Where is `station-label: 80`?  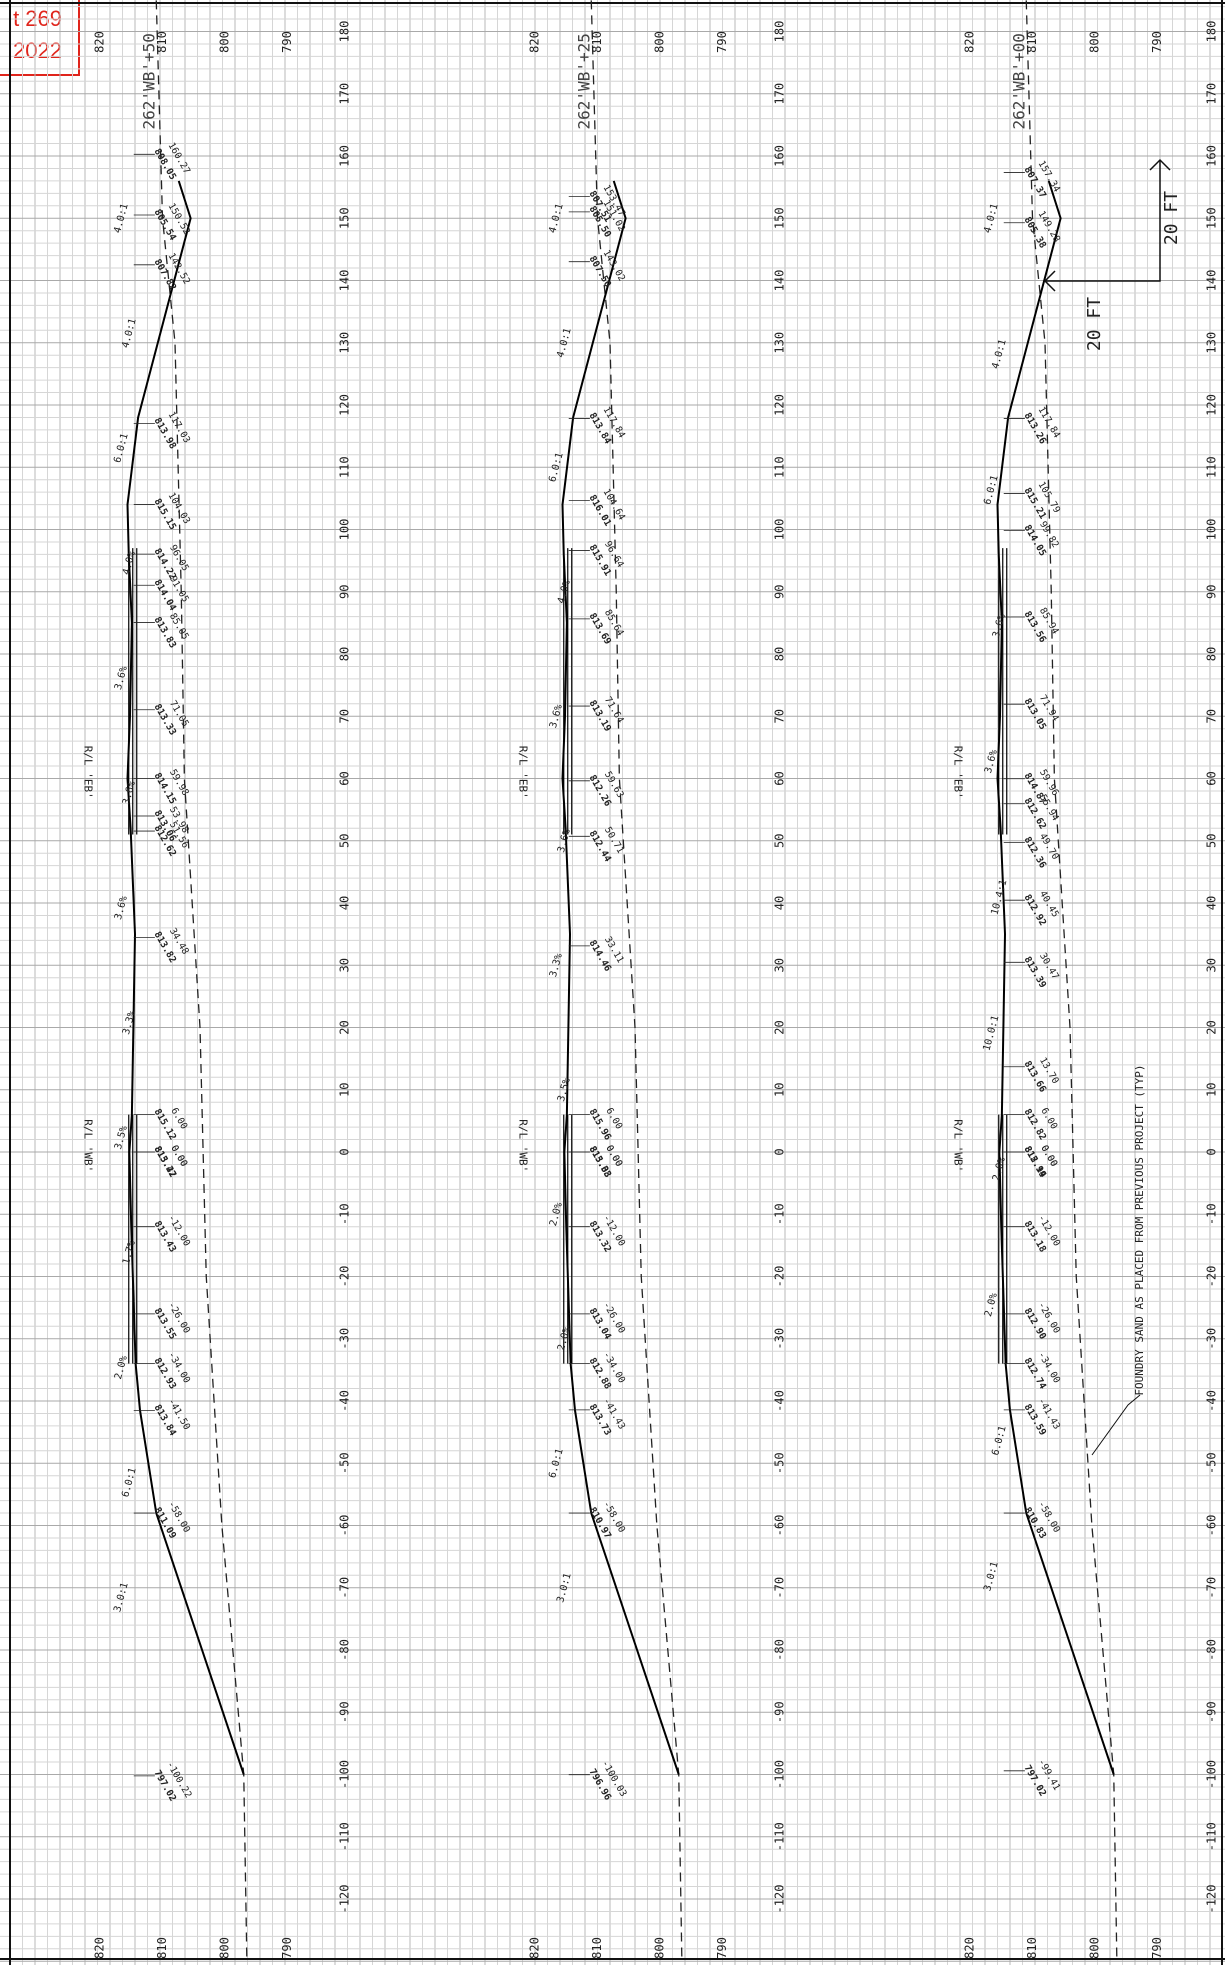
station-label: 80 is located at coordinates (1212, 654).